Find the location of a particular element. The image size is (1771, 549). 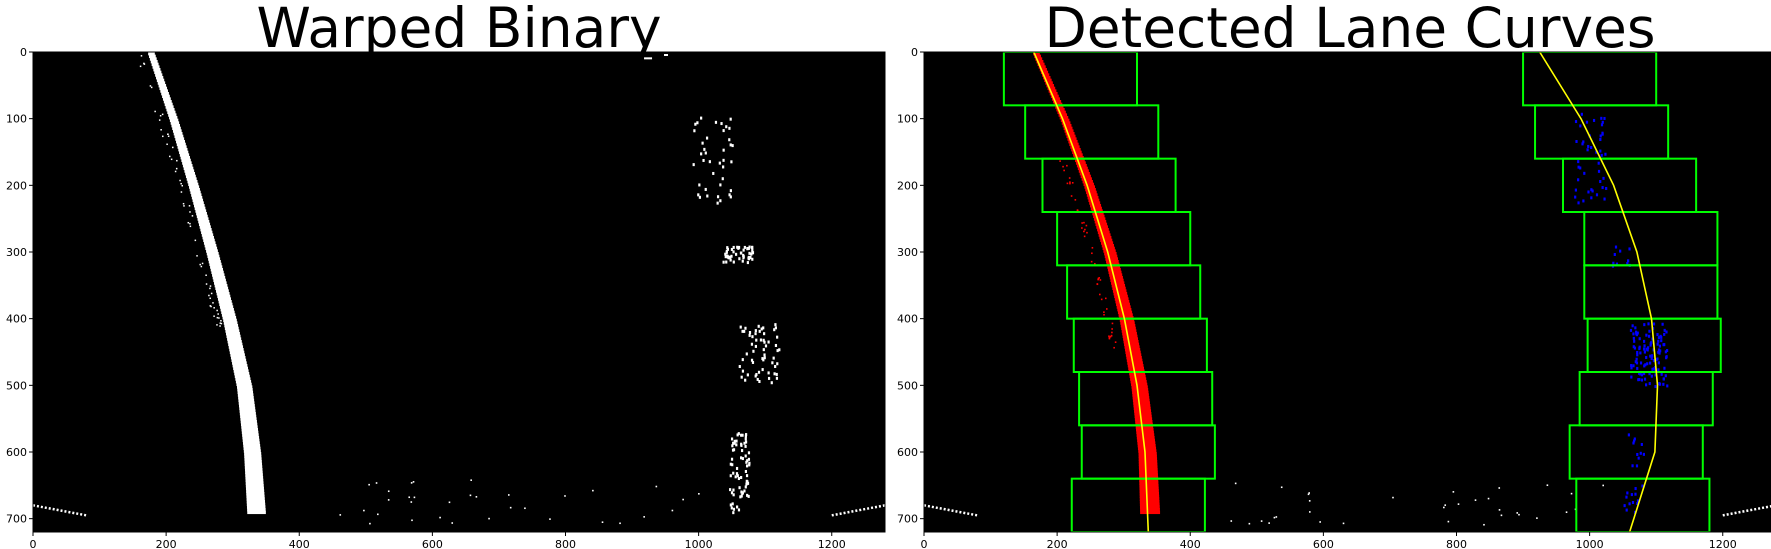

stray-pixel is located at coordinates (666, 55).